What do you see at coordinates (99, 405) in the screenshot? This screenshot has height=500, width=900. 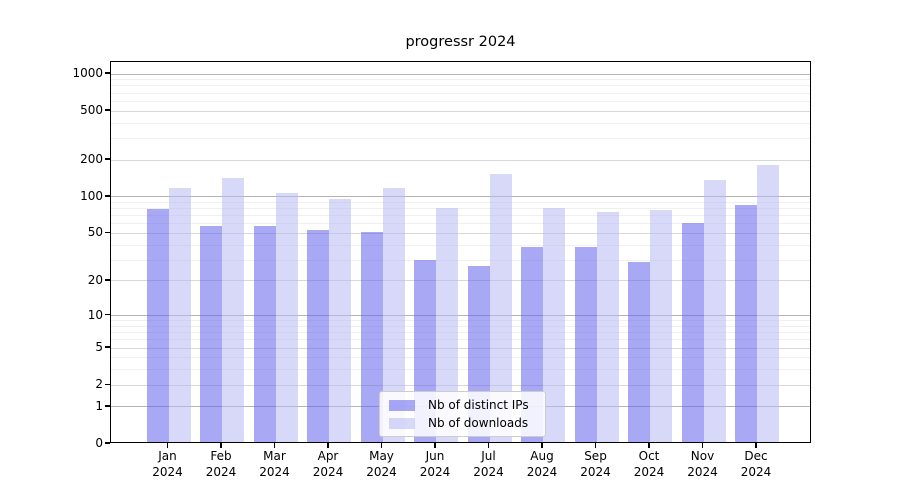 I see `y-tick-label-1: 1` at bounding box center [99, 405].